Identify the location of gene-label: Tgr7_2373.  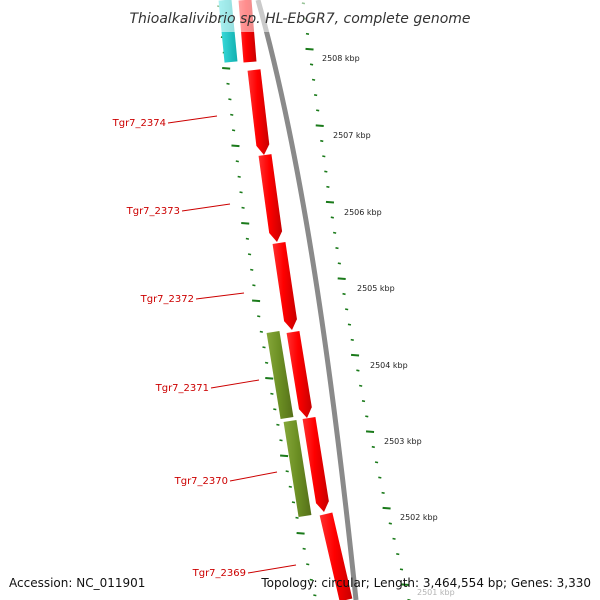
(153, 211).